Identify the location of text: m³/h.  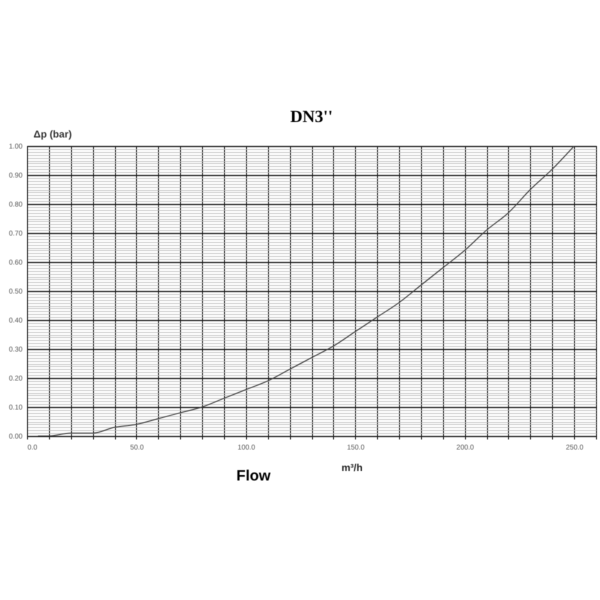
(352, 468).